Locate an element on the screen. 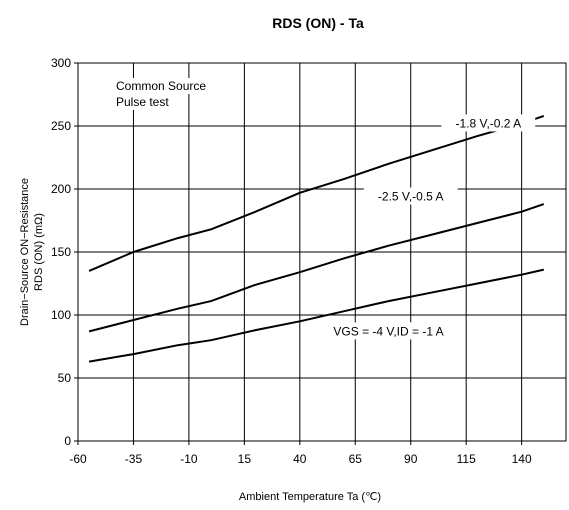 The width and height of the screenshot is (569, 510). x-tick-label: -60 is located at coordinates (78, 459).